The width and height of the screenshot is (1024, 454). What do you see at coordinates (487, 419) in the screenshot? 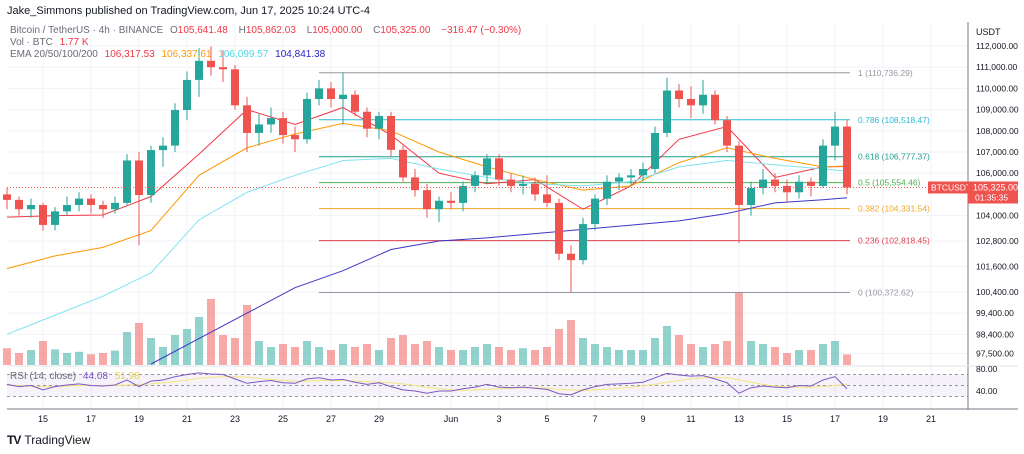
I see `time-axis: 15 17 19 21 23 25 27 29 Jun 3 5 7 9 11 13 15 17 19 21` at bounding box center [487, 419].